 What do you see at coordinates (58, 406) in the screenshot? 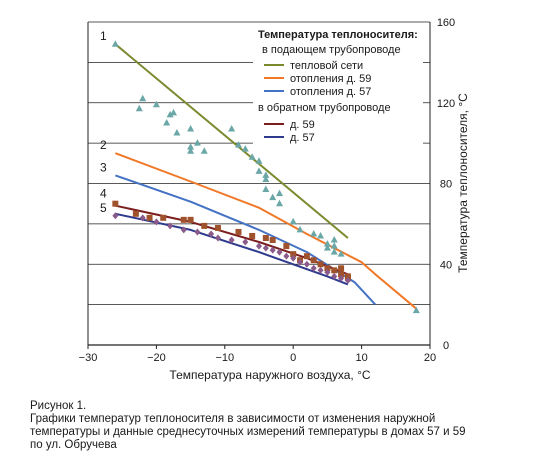
I see `caption-line-1: Рисунок 1.` at bounding box center [58, 406].